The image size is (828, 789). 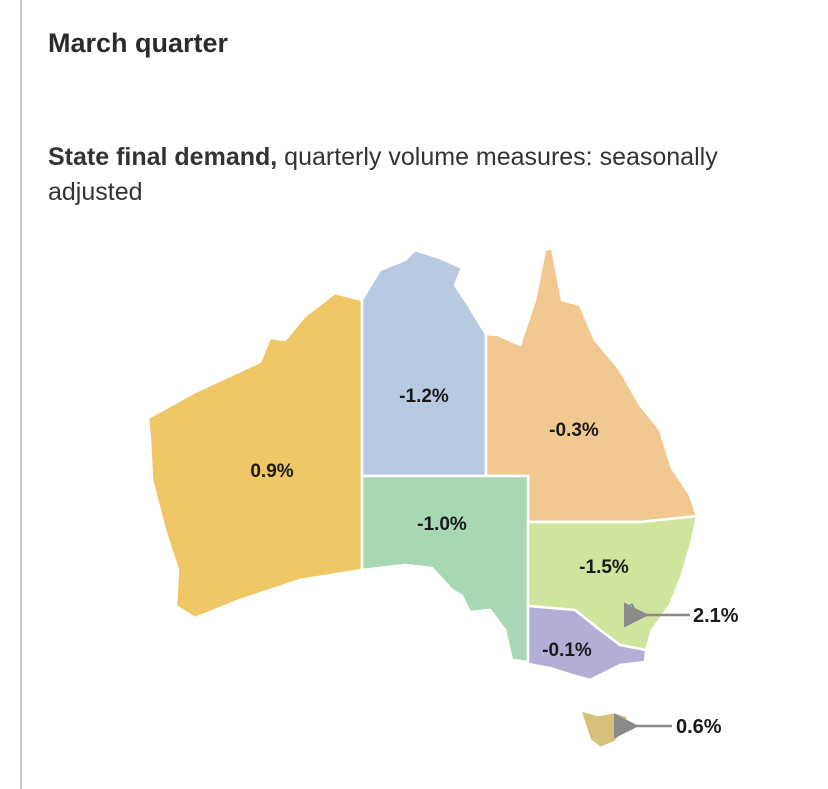 I want to click on region-nt, so click(x=424, y=363).